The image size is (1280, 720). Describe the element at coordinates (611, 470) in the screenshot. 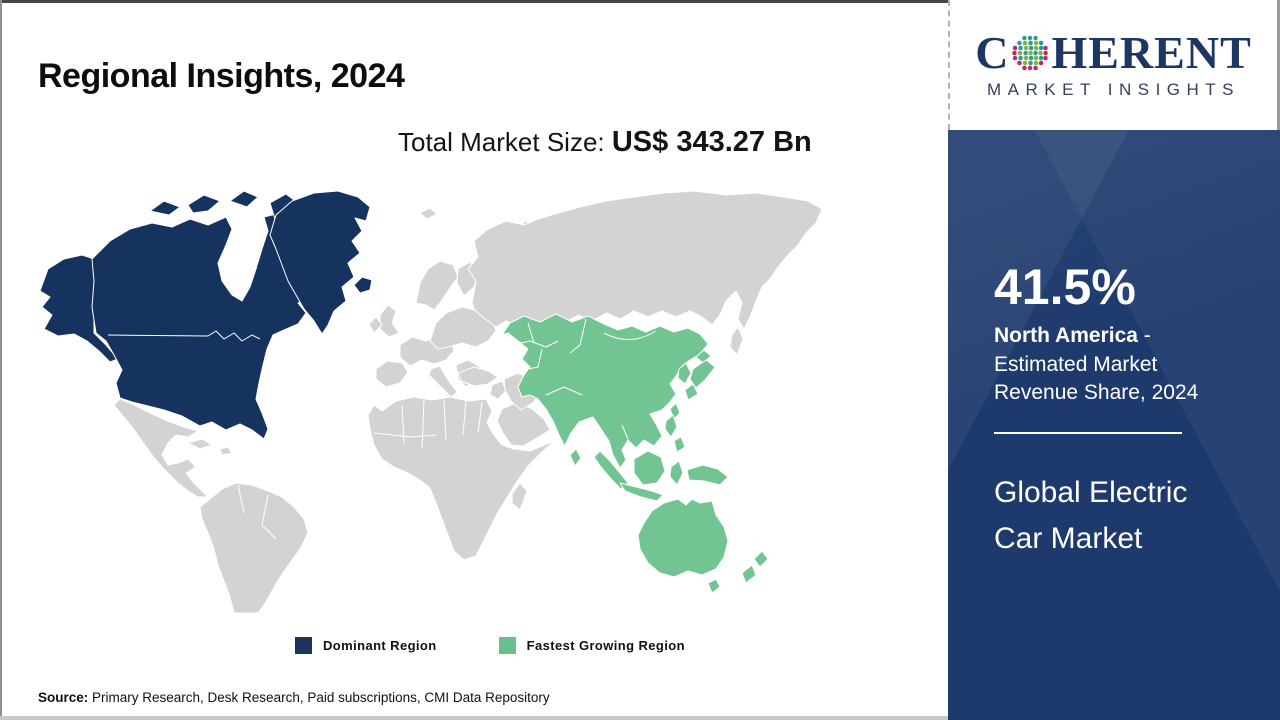

I see `land-sumatra` at that location.